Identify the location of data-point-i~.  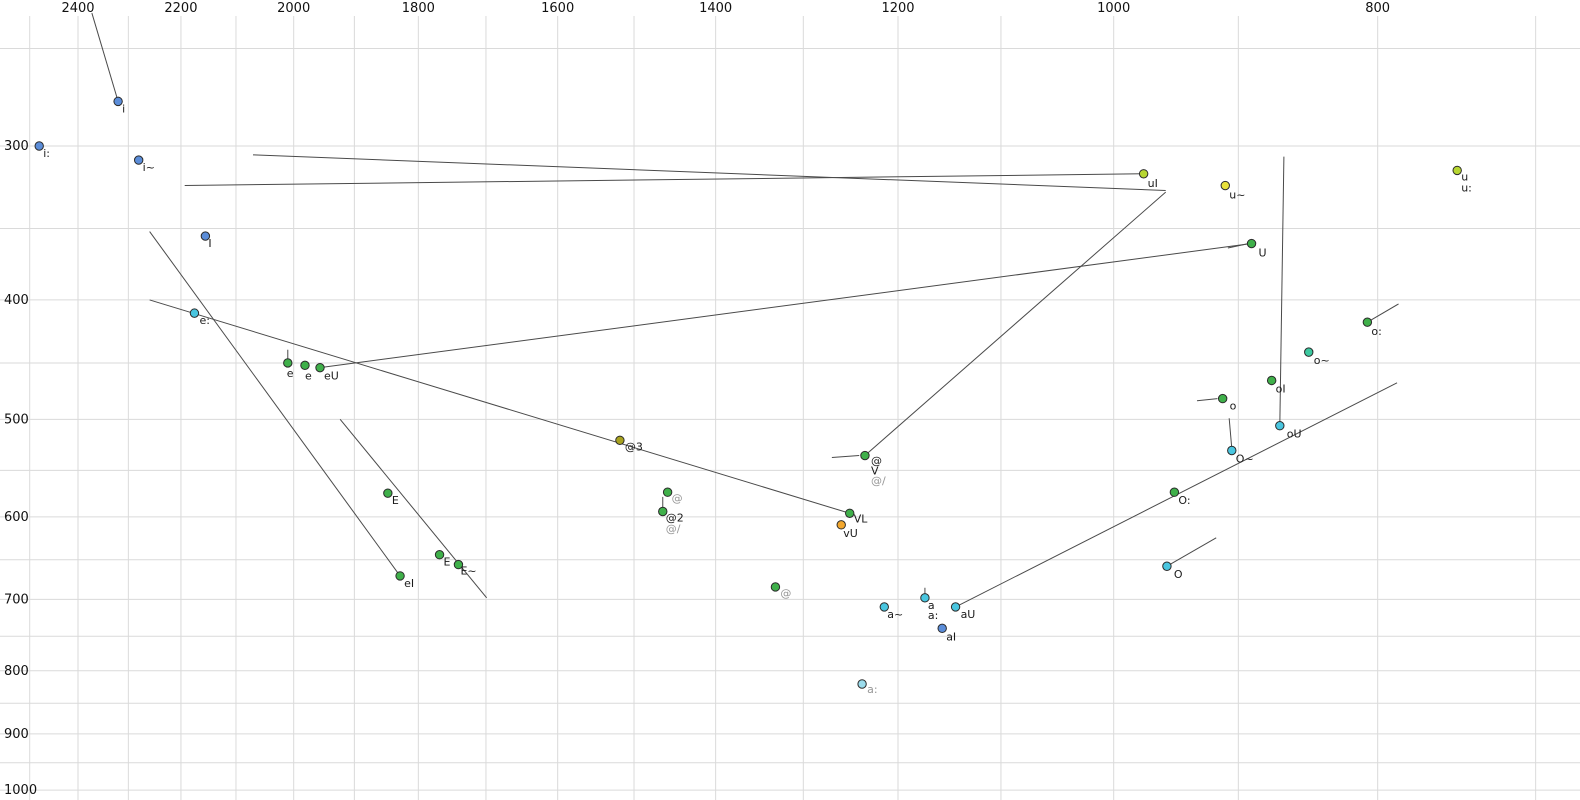
(138, 160).